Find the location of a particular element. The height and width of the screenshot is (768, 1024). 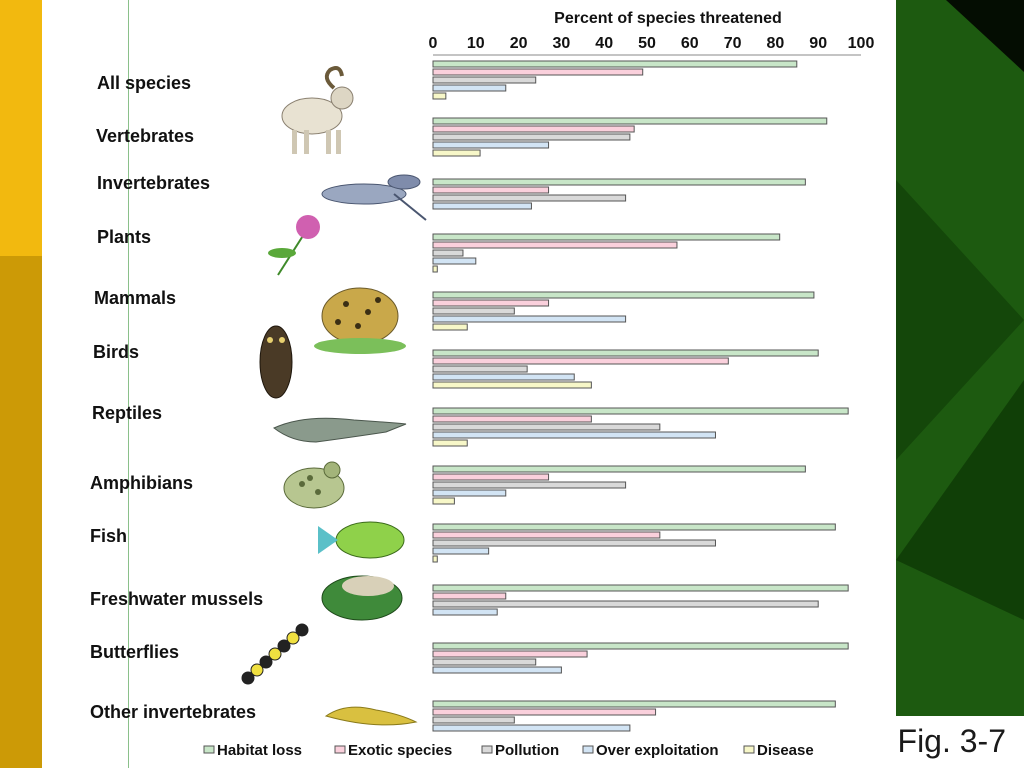

flower-icon is located at coordinates (294, 245).